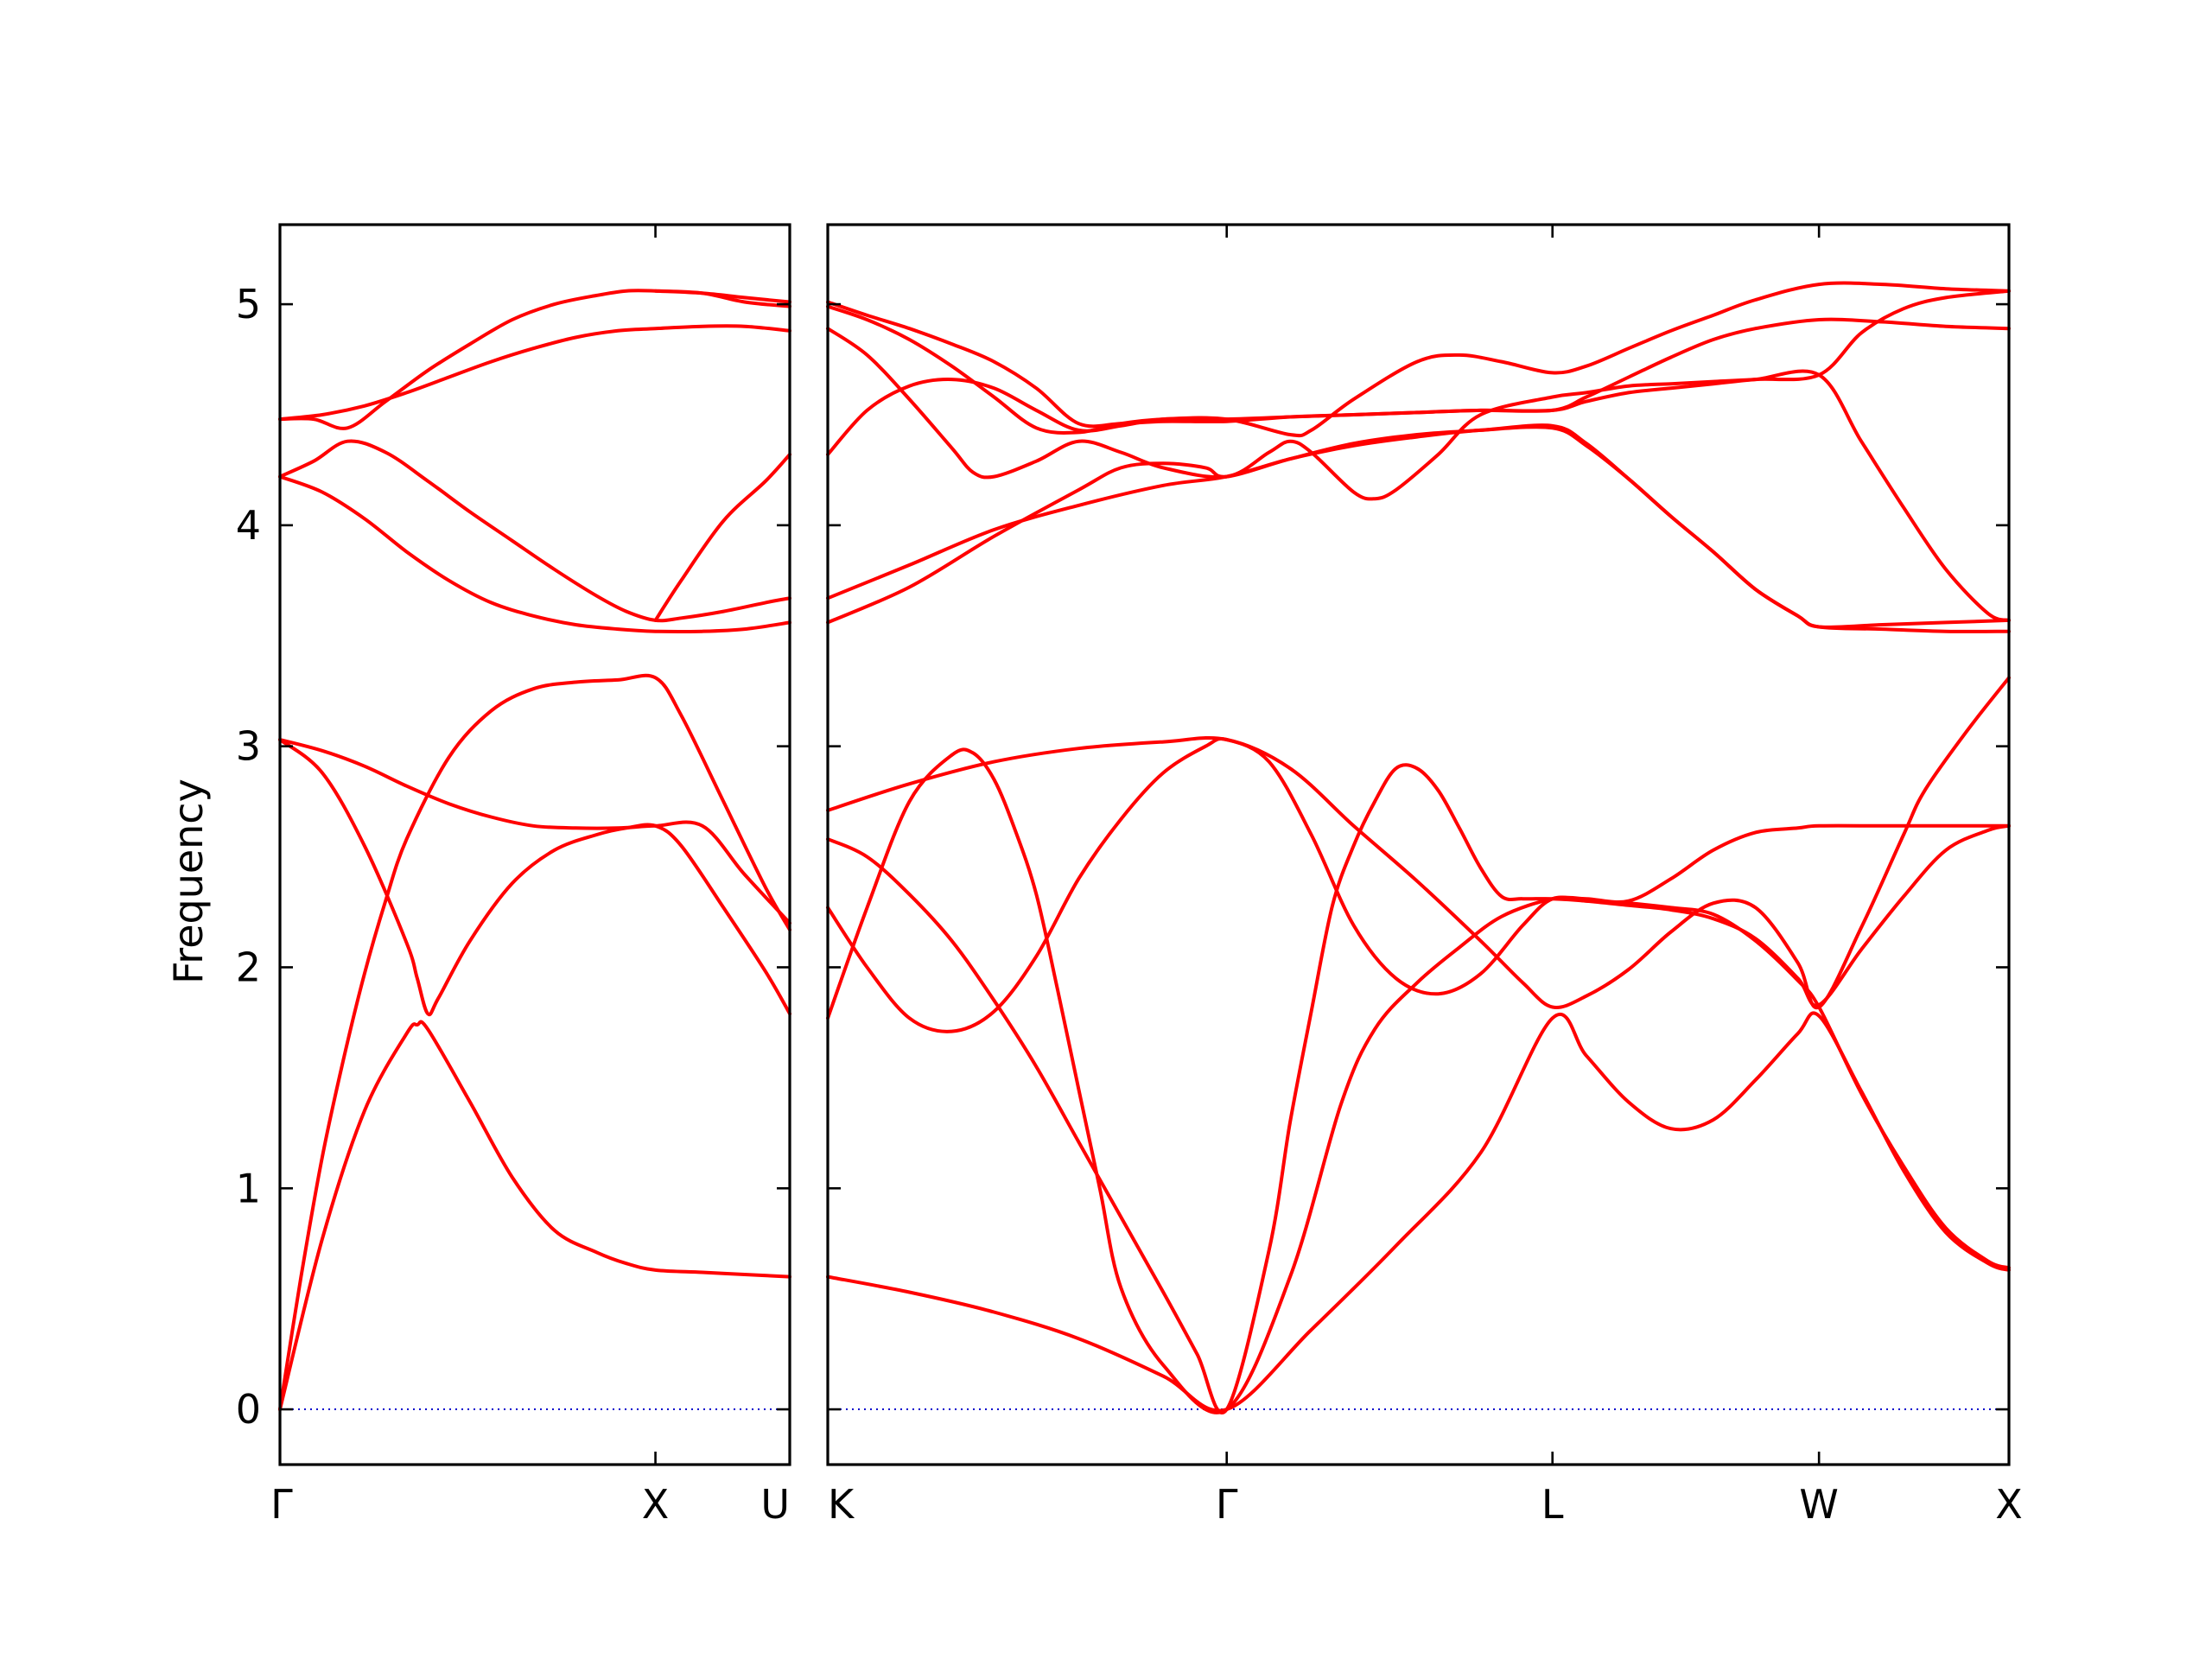  Describe the element at coordinates (1552, 1504) in the screenshot. I see `x-tick-label: L` at that location.